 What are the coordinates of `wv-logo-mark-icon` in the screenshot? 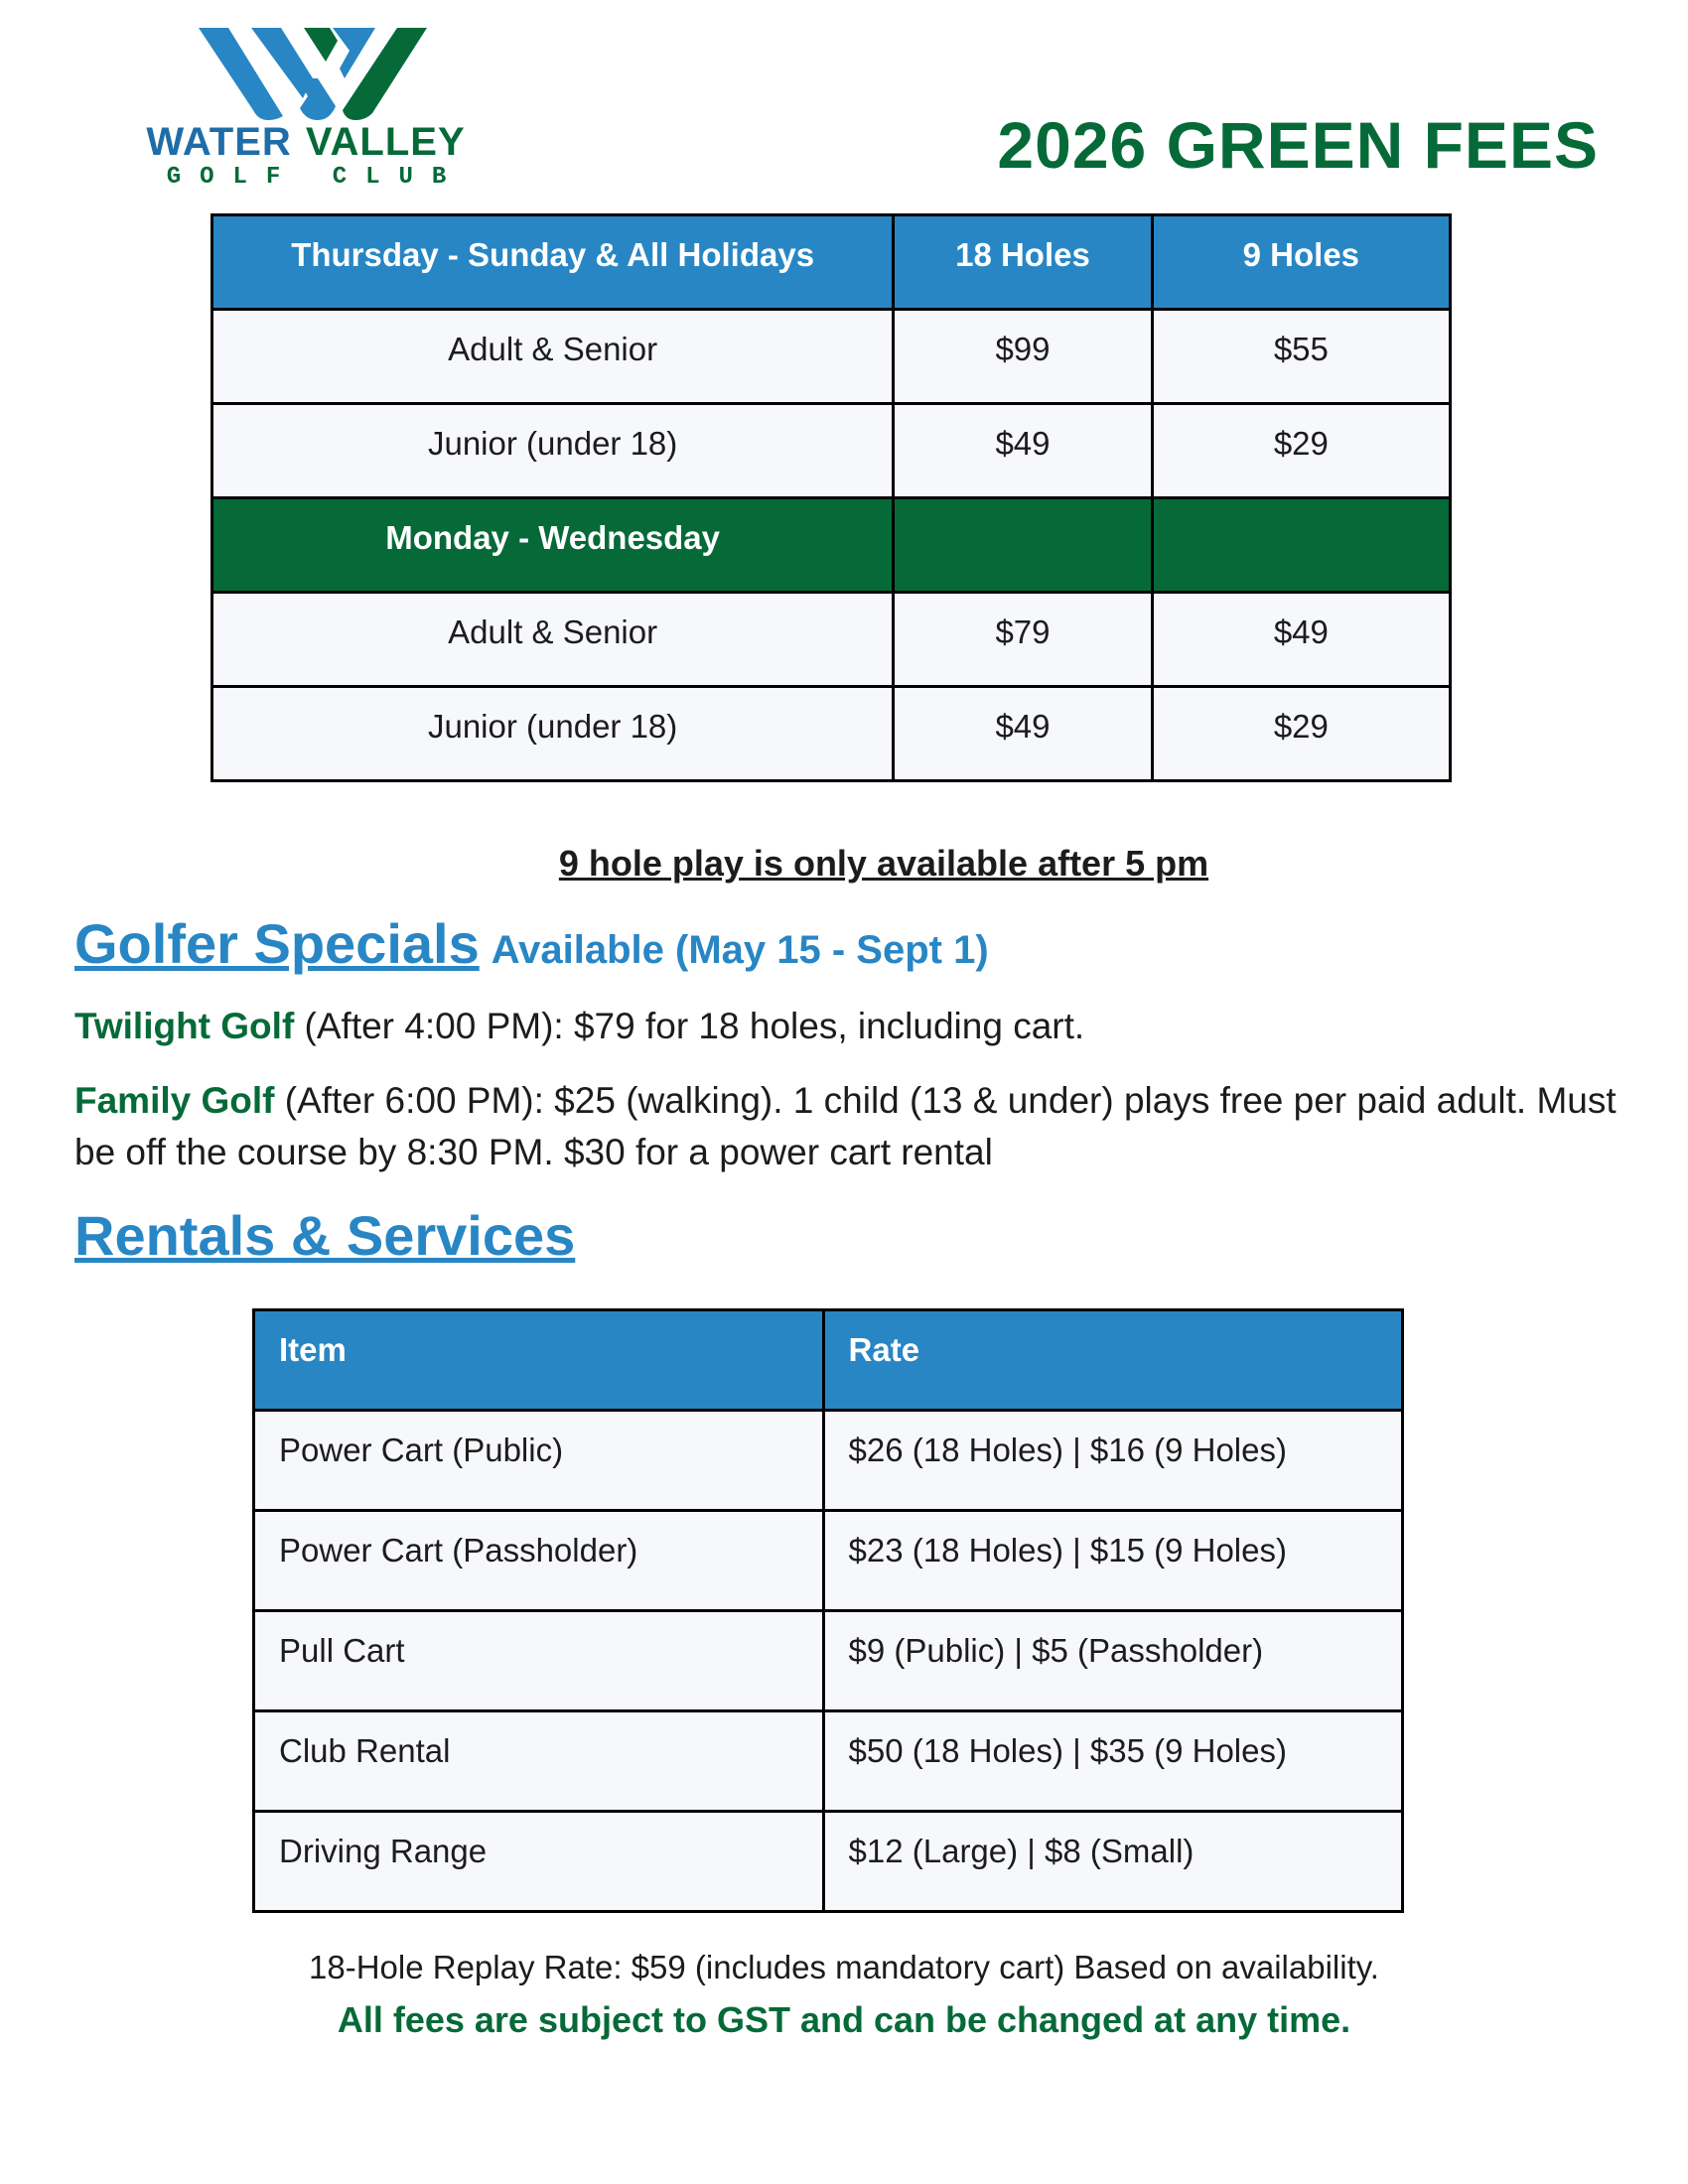 It's located at (313, 74).